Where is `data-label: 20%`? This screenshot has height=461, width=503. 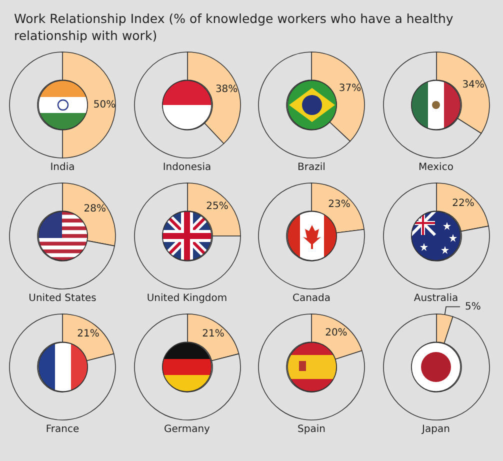
data-label: 20% is located at coordinates (336, 333).